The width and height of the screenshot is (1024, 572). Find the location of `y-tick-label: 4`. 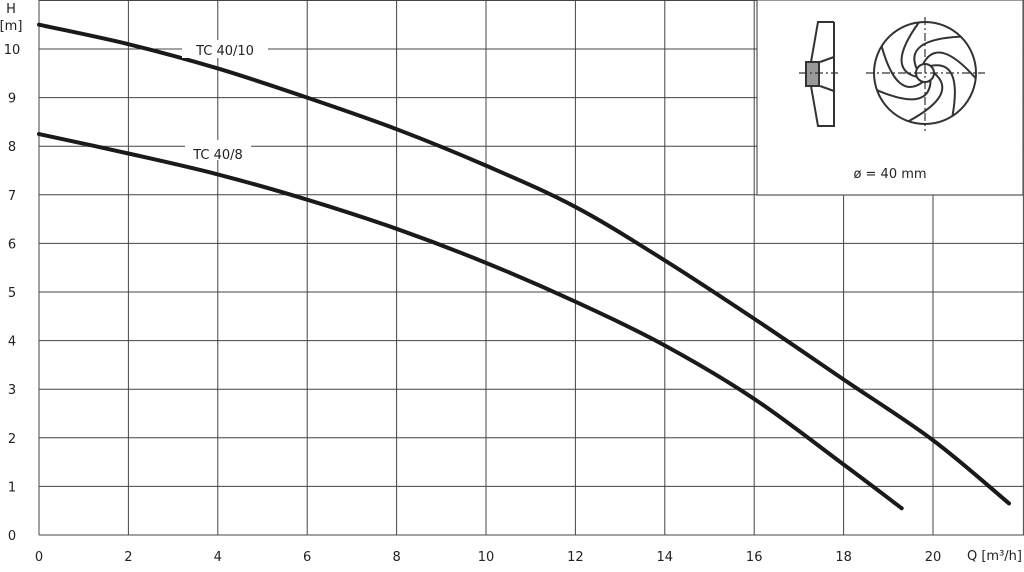

y-tick-label: 4 is located at coordinates (12, 342).